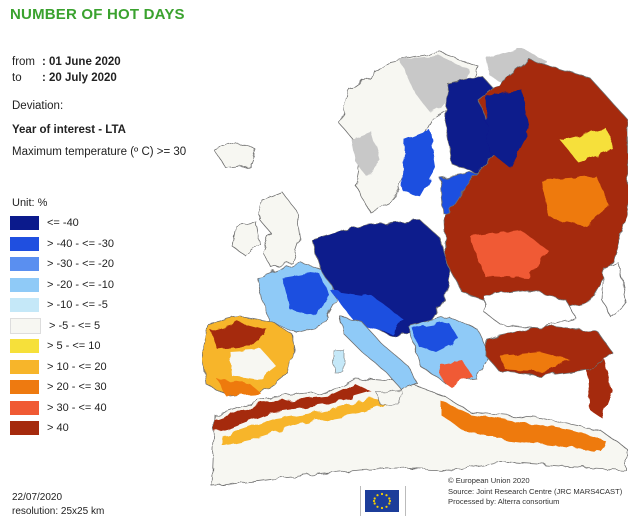 Image resolution: width=640 pixels, height=528 pixels. What do you see at coordinates (246, 239) in the screenshot?
I see `ireland` at bounding box center [246, 239].